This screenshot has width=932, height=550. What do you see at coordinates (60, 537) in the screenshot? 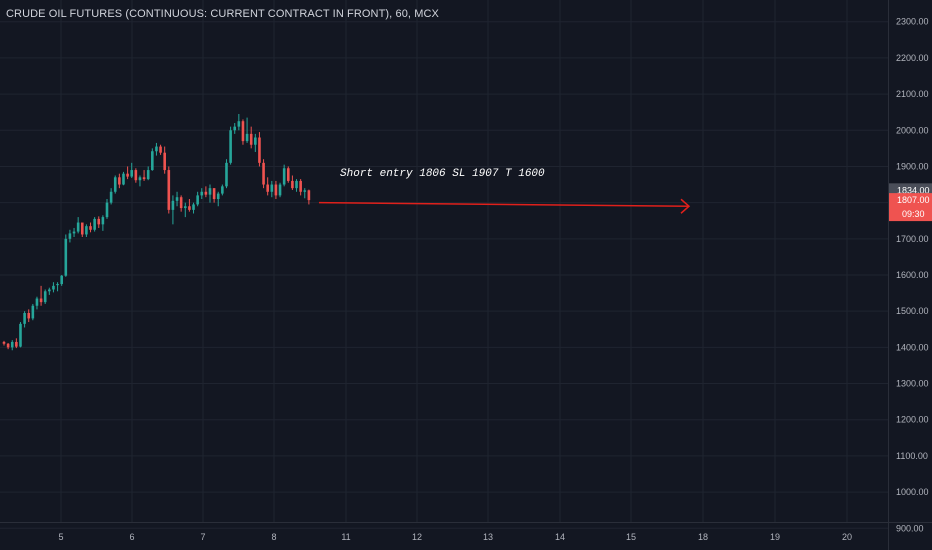
I see `x-tick-label: 5` at bounding box center [60, 537].